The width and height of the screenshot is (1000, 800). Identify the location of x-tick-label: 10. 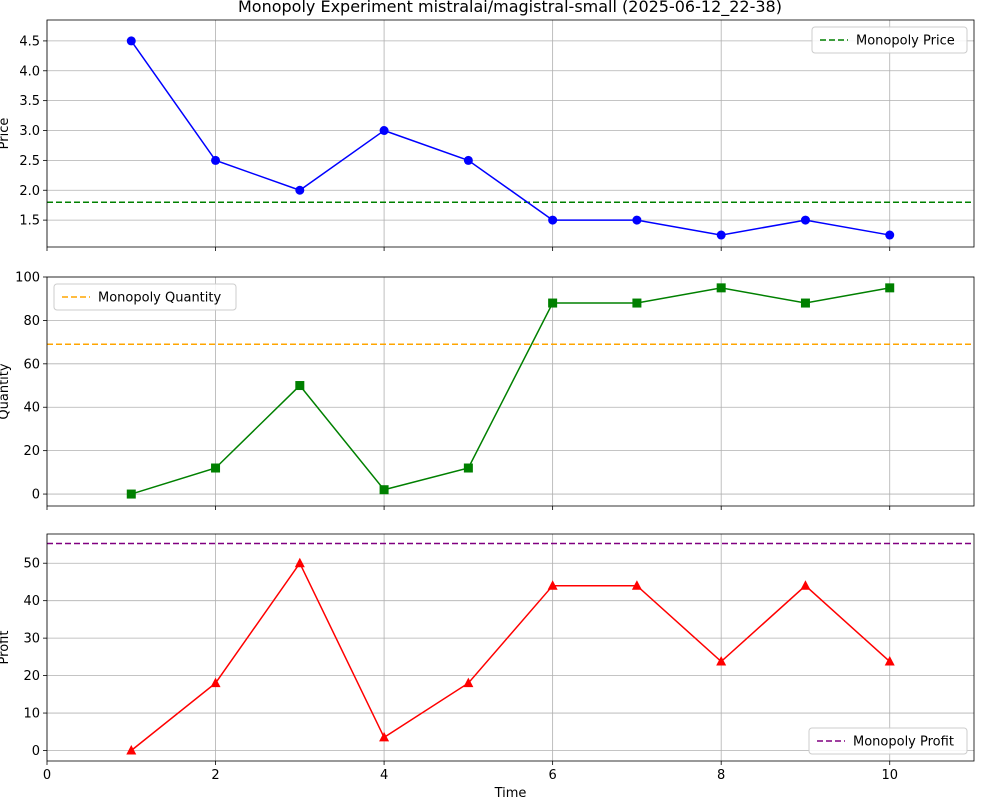
(889, 775).